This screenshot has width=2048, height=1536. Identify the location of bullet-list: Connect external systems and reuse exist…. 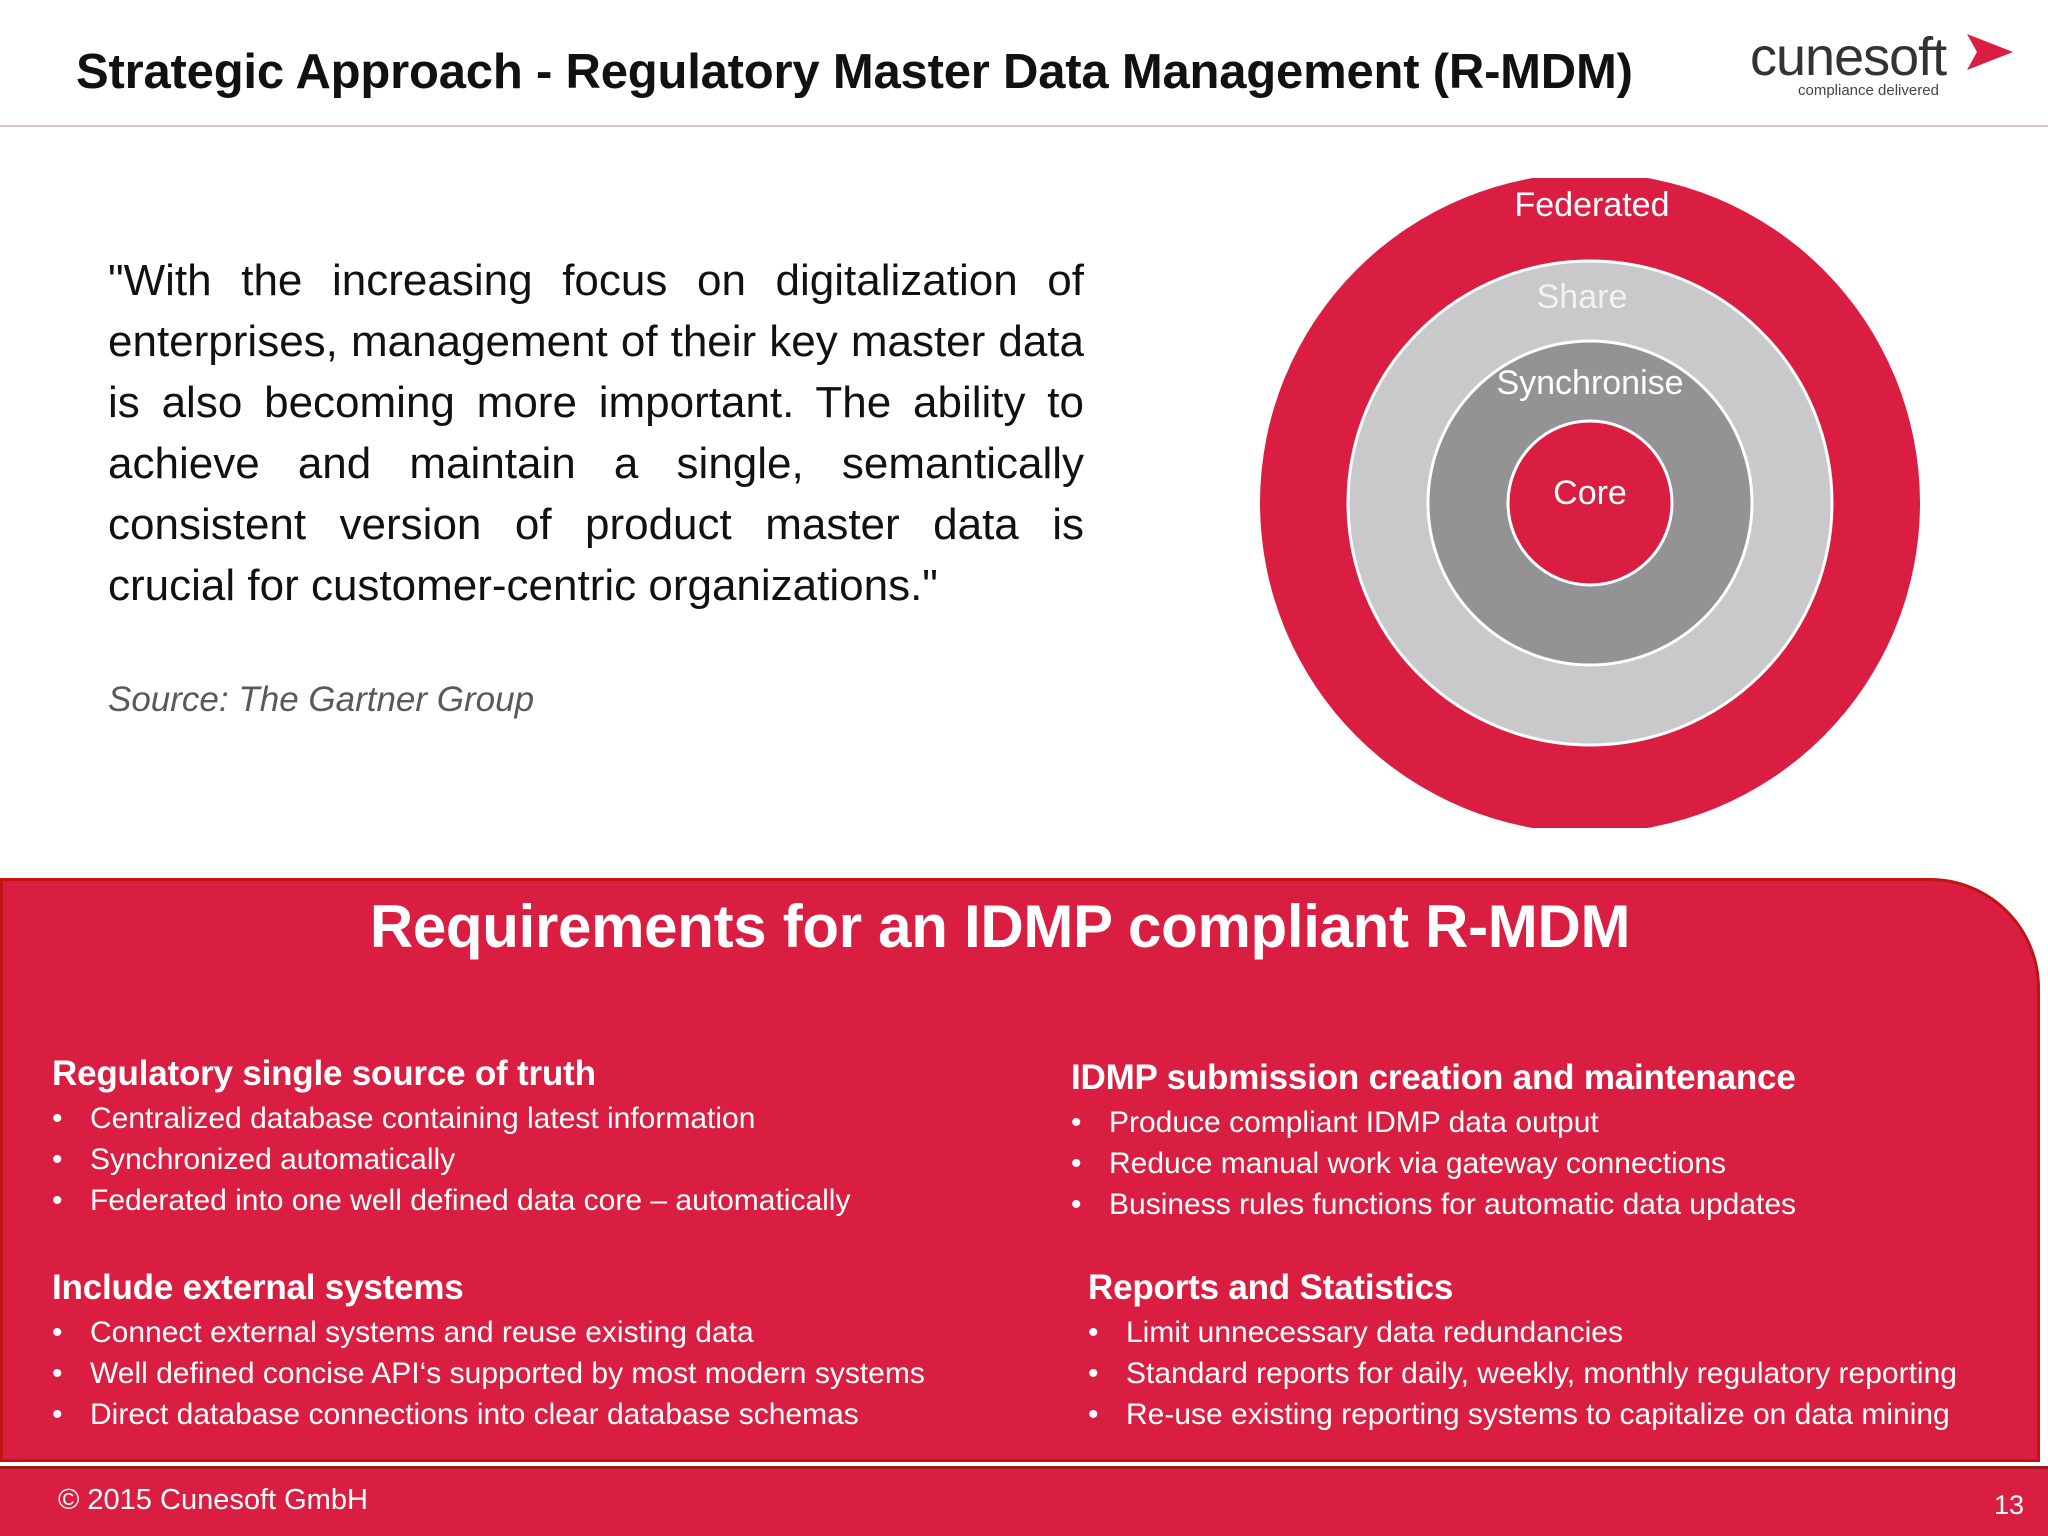
(488, 1373).